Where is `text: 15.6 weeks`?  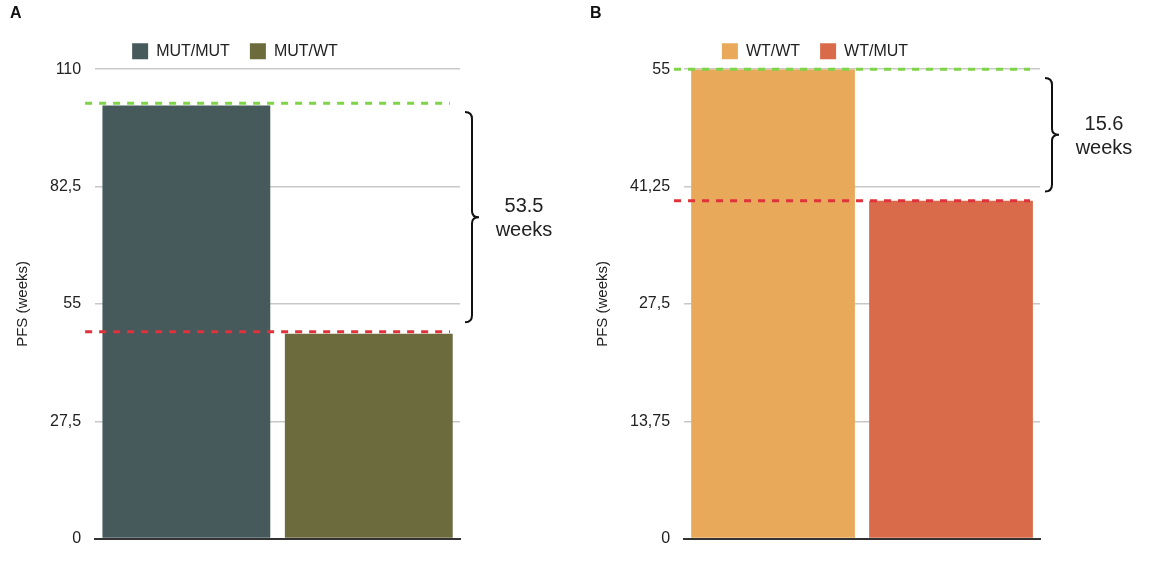 text: 15.6 weeks is located at coordinates (1104, 134).